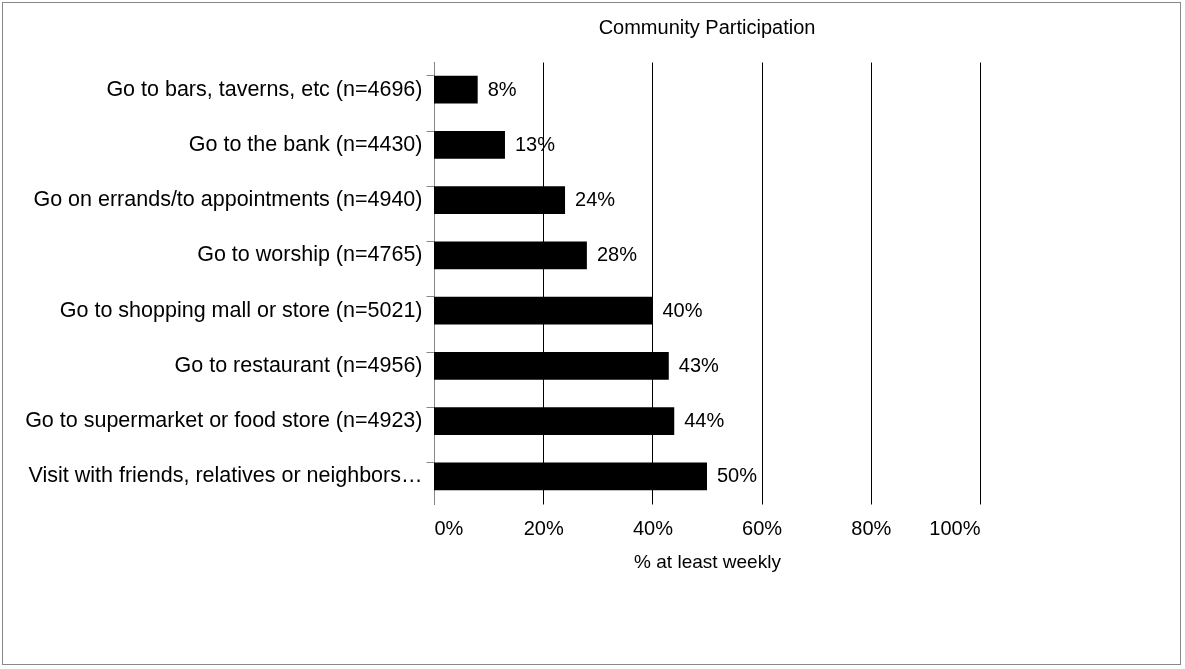  What do you see at coordinates (955, 527) in the screenshot?
I see `x-tick-label: 100%` at bounding box center [955, 527].